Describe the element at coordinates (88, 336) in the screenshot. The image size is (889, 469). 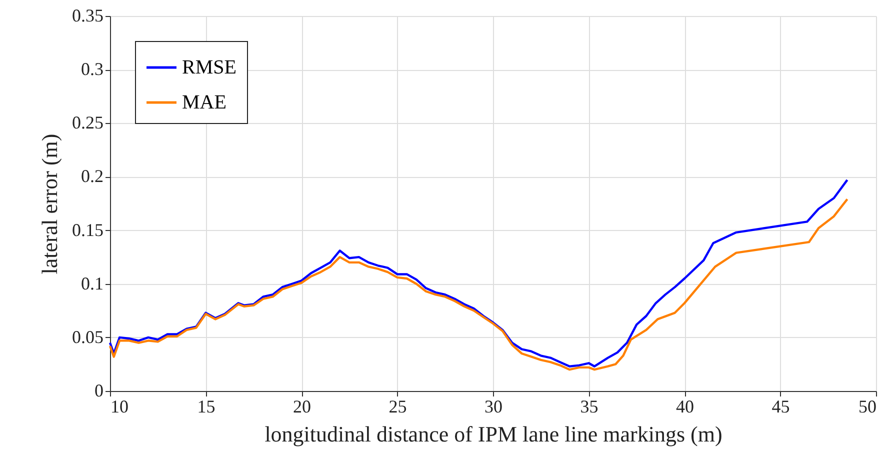
I see `y-tick-label: 0.05` at that location.